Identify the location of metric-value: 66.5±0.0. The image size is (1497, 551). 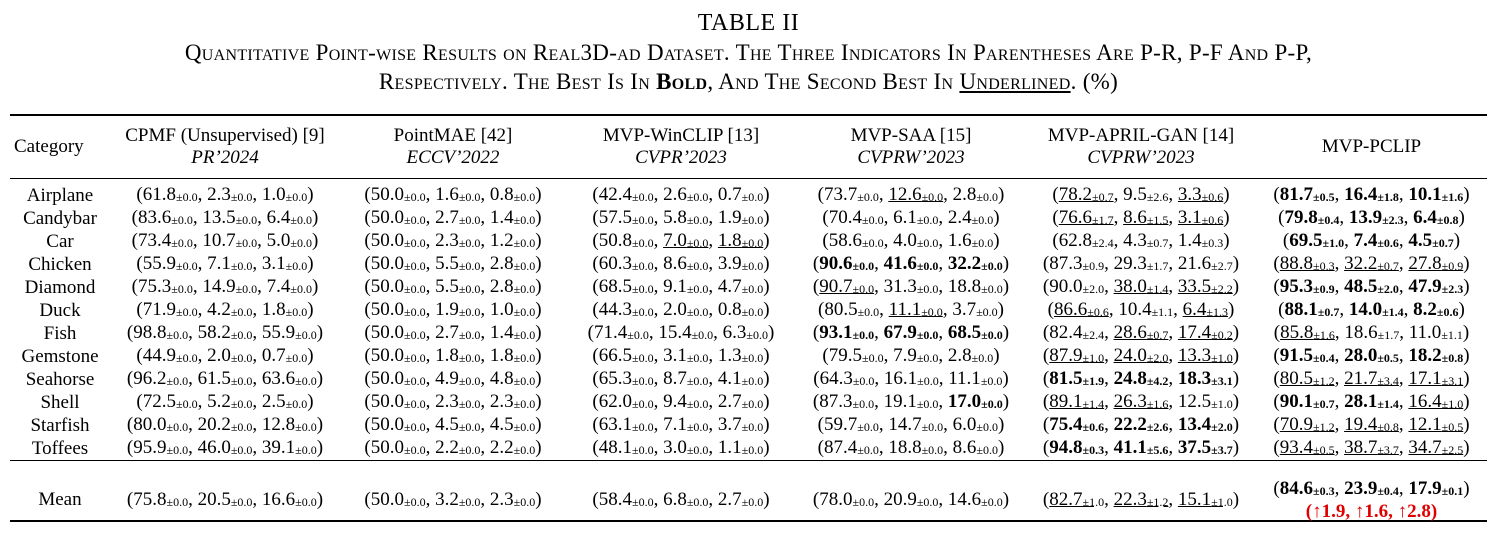
(626, 355).